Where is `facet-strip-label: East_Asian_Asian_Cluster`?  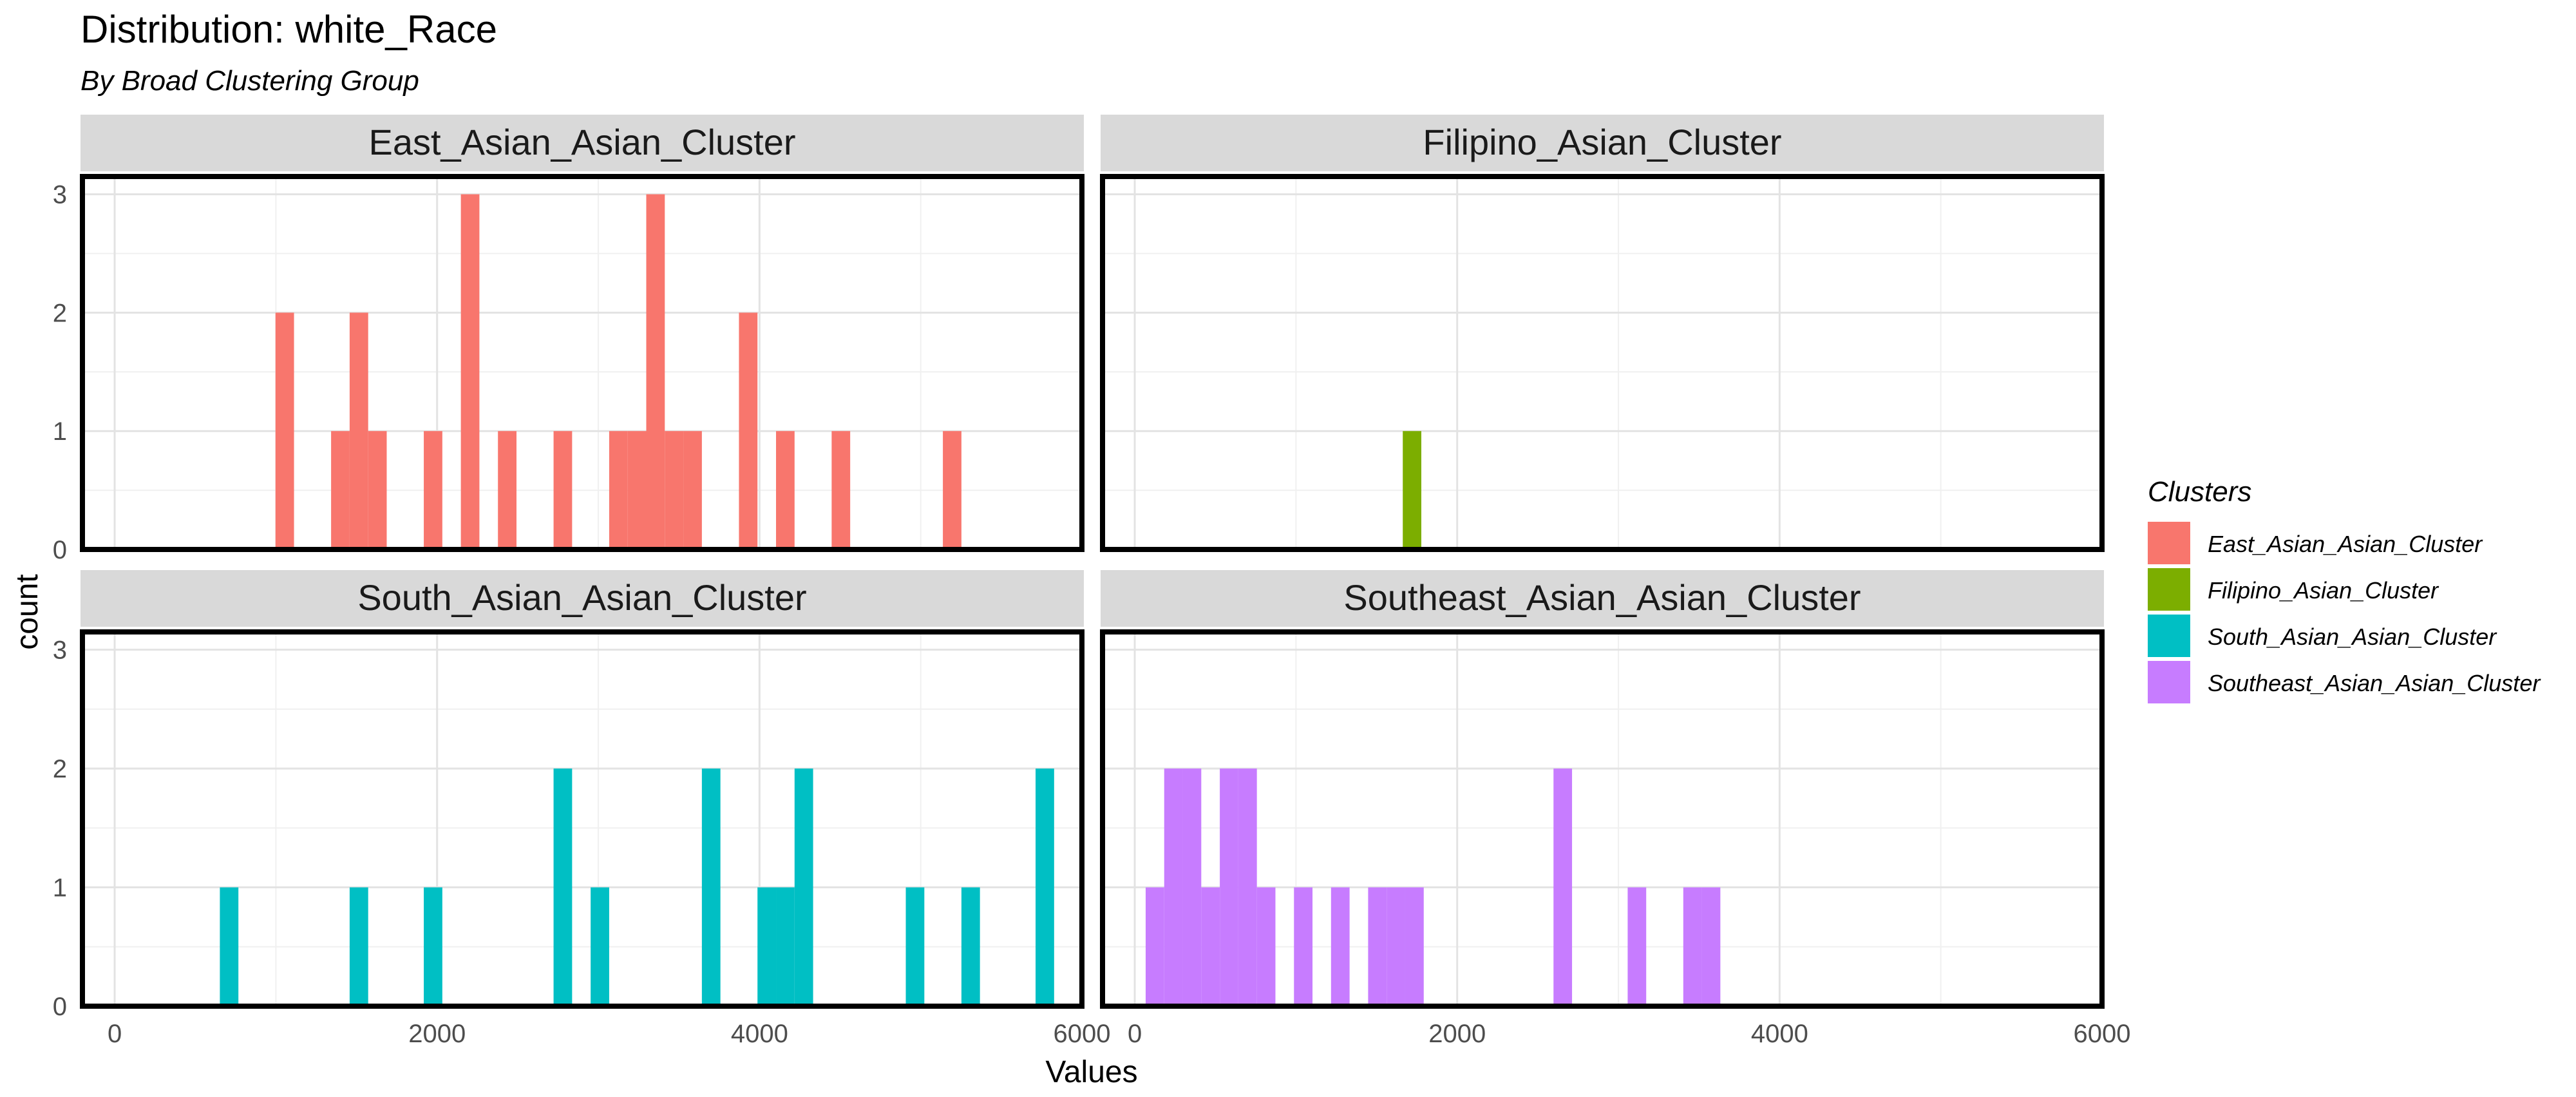 facet-strip-label: East_Asian_Asian_Cluster is located at coordinates (581, 142).